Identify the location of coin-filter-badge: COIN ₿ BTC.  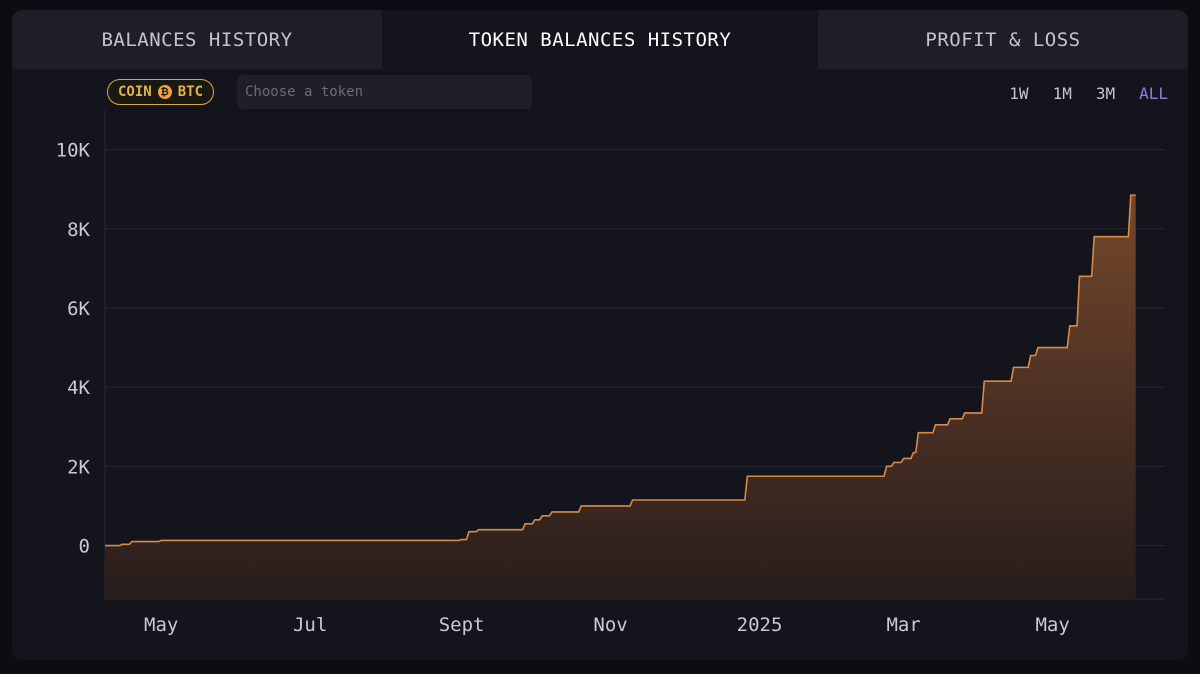
(161, 92).